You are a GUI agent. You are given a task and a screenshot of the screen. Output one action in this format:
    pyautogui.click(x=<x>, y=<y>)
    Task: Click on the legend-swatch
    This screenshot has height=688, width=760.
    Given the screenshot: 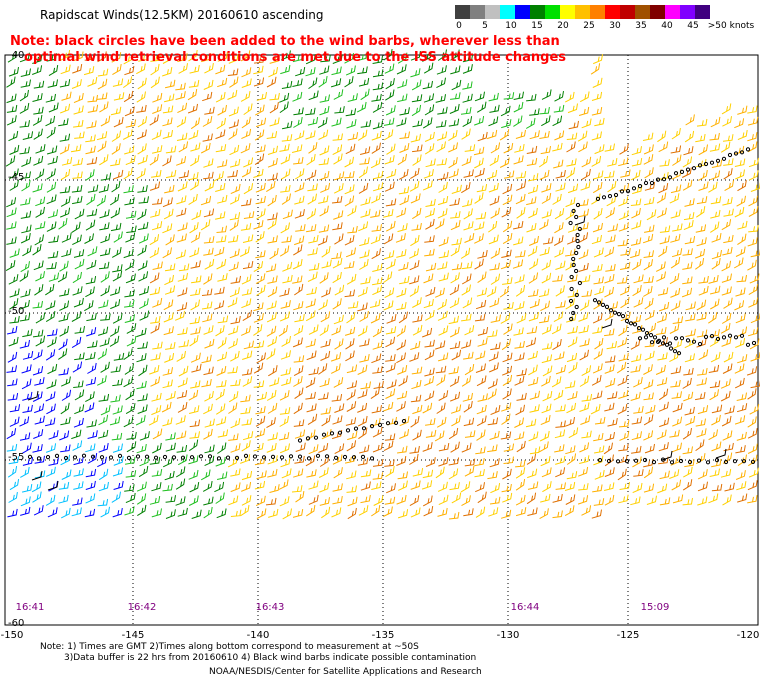 What is the action you would take?
    pyautogui.click(x=597, y=12)
    